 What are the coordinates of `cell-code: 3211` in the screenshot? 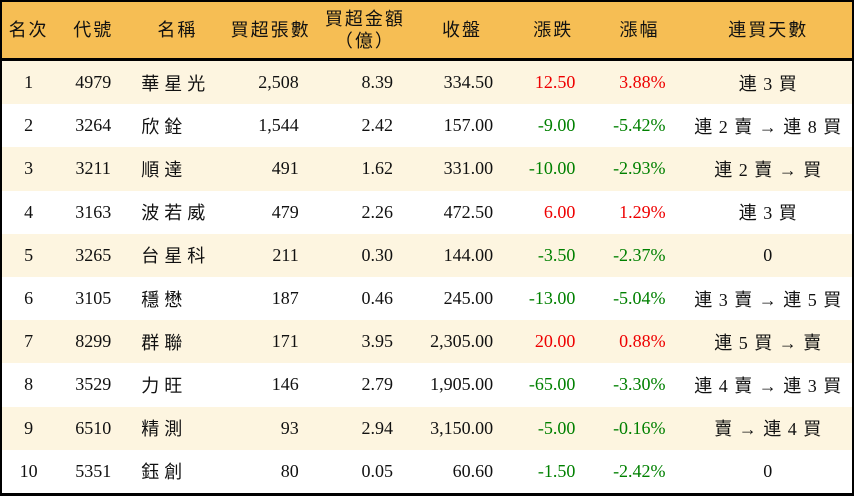 It's located at (93, 168).